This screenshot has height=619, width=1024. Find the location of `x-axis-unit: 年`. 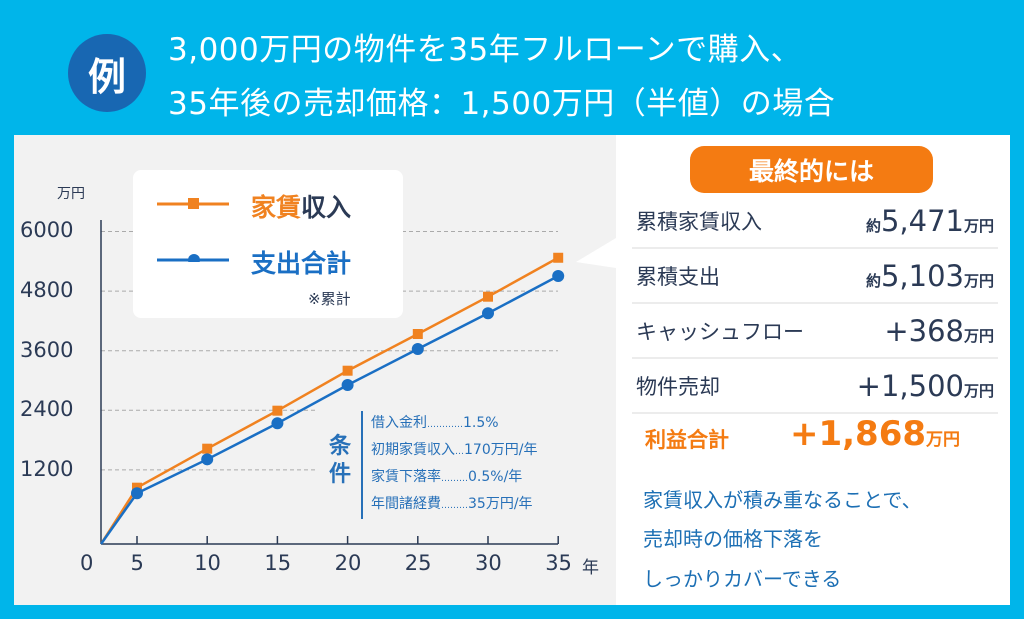

x-axis-unit: 年 is located at coordinates (590, 568).